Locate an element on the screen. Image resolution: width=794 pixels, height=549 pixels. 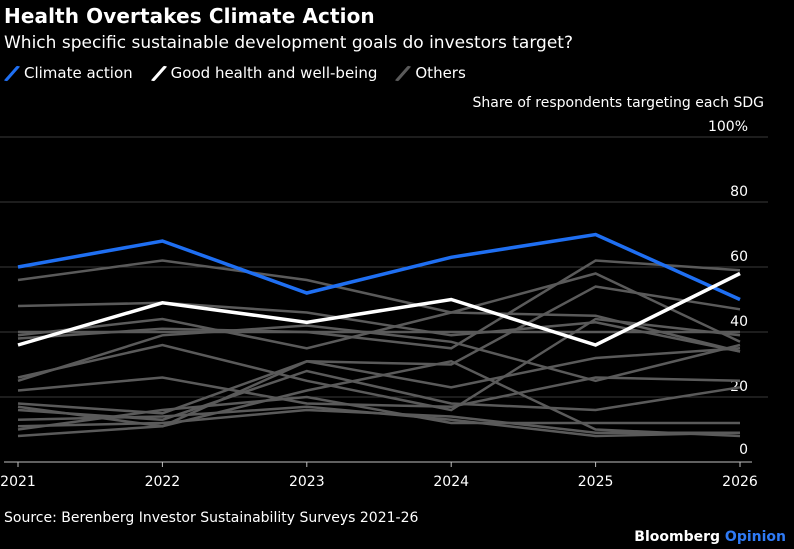
y-tick-label-80: 80 is located at coordinates (739, 192).